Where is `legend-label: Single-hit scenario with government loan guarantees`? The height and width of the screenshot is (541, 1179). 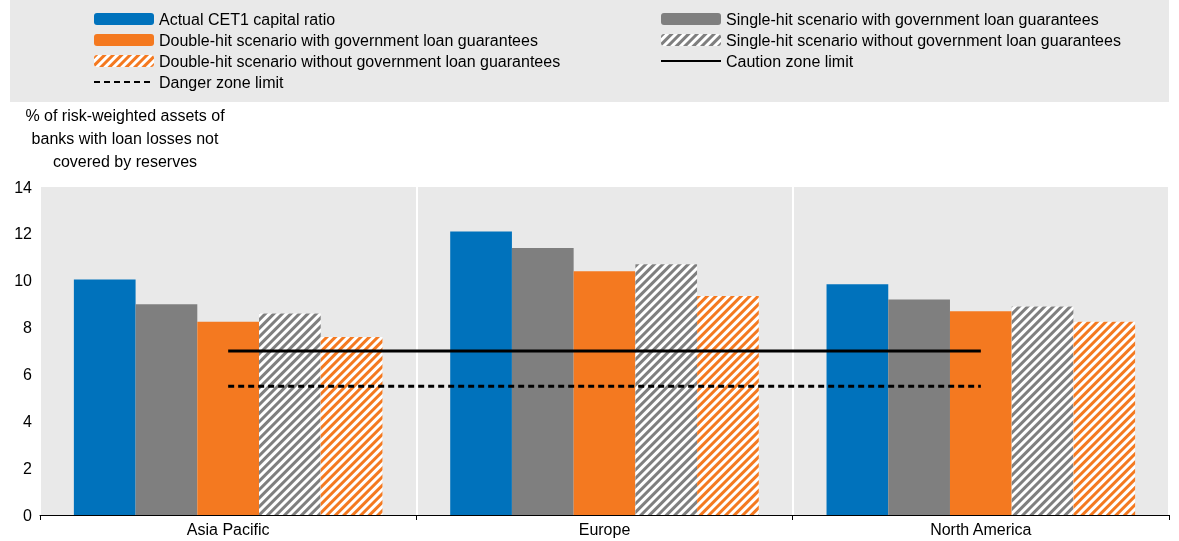
legend-label: Single-hit scenario with government loan guarantees is located at coordinates (912, 19).